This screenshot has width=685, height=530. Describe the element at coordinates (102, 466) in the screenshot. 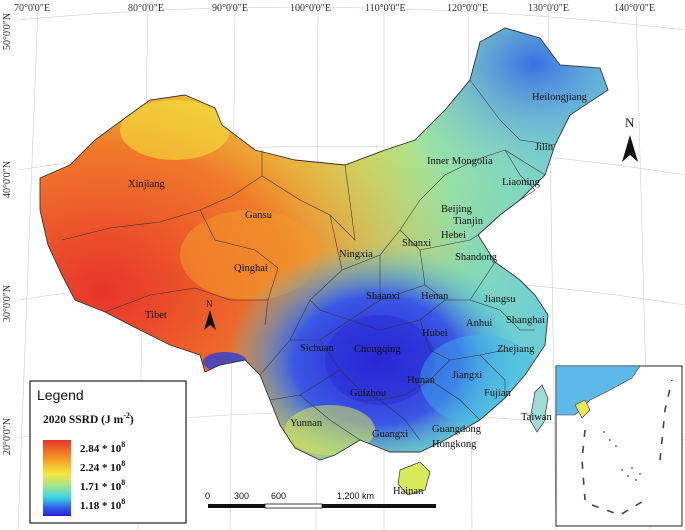

I see `legend-tick: 2.24 * 108` at that location.